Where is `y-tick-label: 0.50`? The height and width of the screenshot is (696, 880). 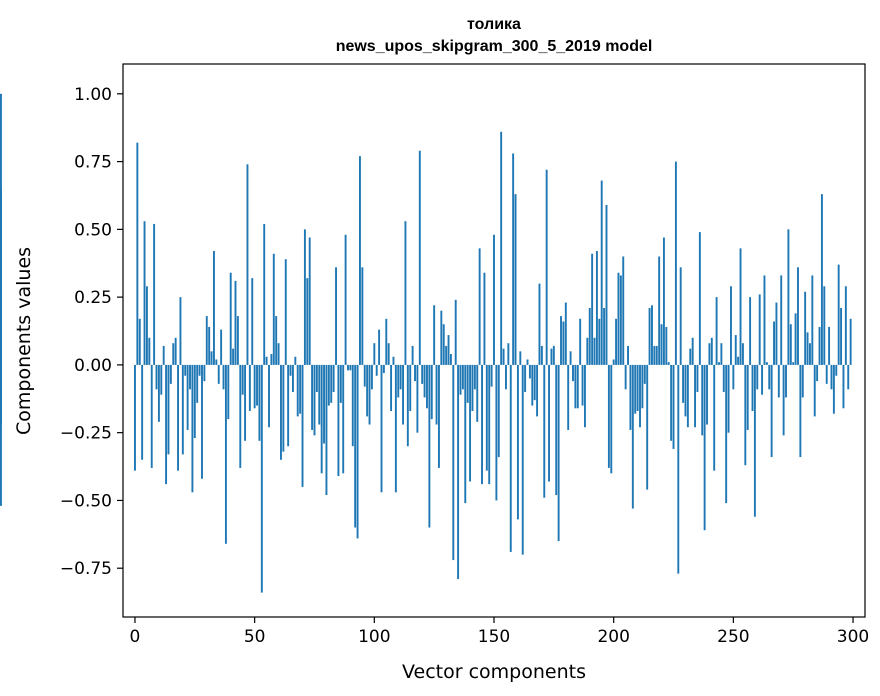 y-tick-label: 0.50 is located at coordinates (93, 230).